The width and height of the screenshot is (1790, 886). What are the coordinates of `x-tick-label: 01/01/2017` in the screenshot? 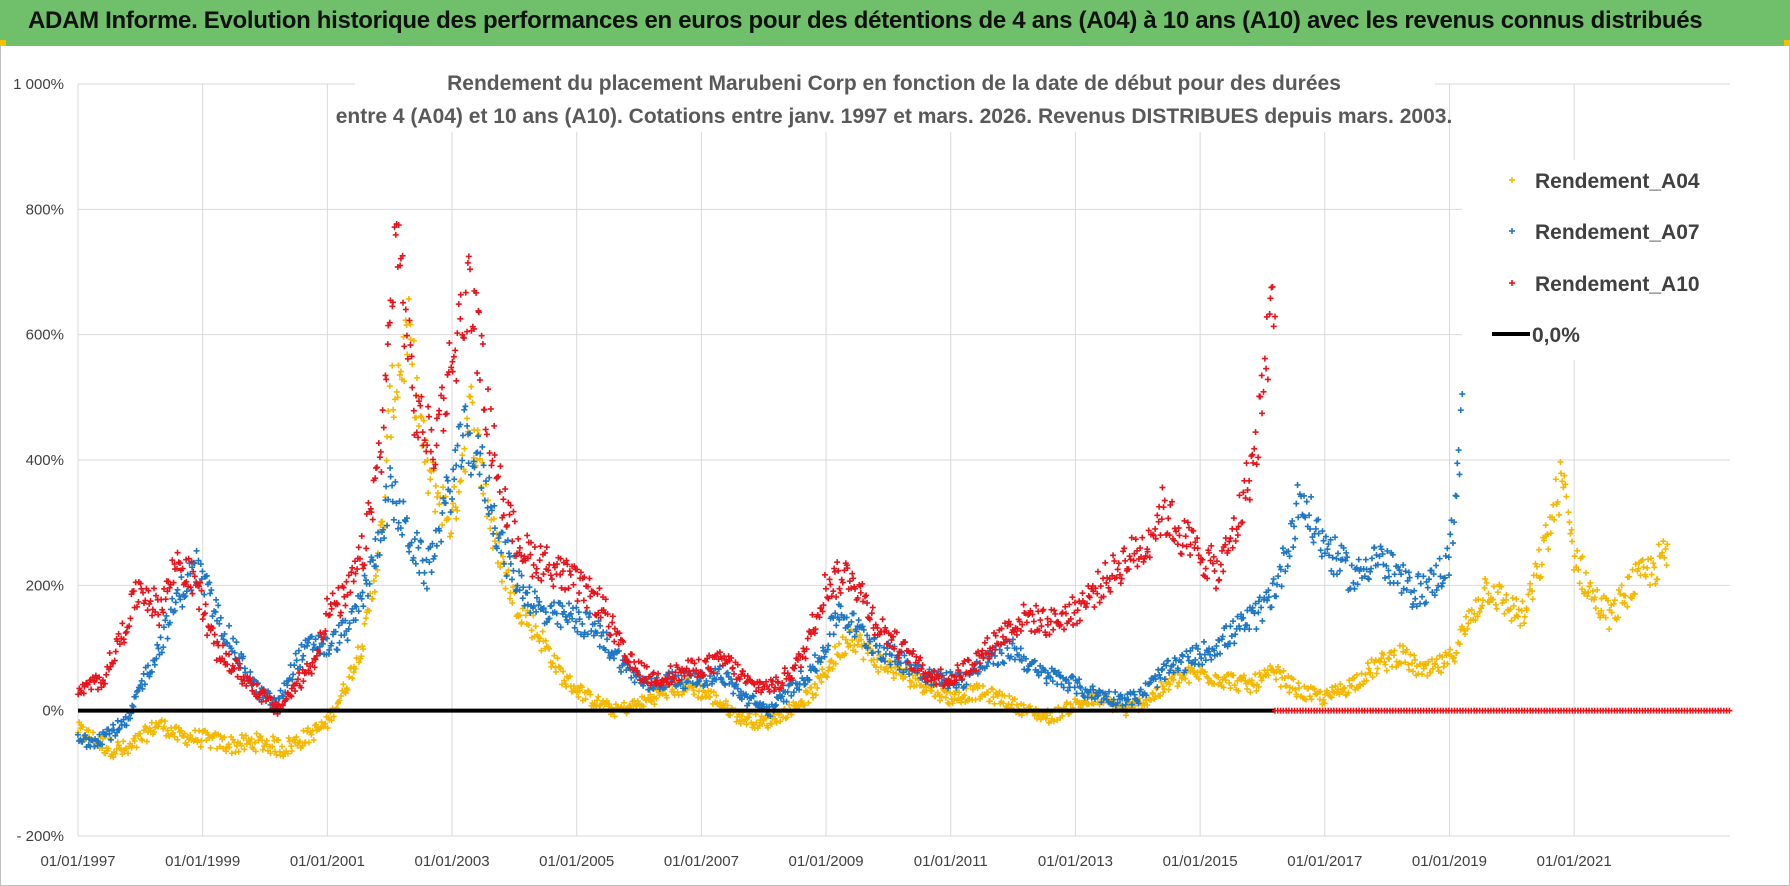 It's located at (1324, 861).